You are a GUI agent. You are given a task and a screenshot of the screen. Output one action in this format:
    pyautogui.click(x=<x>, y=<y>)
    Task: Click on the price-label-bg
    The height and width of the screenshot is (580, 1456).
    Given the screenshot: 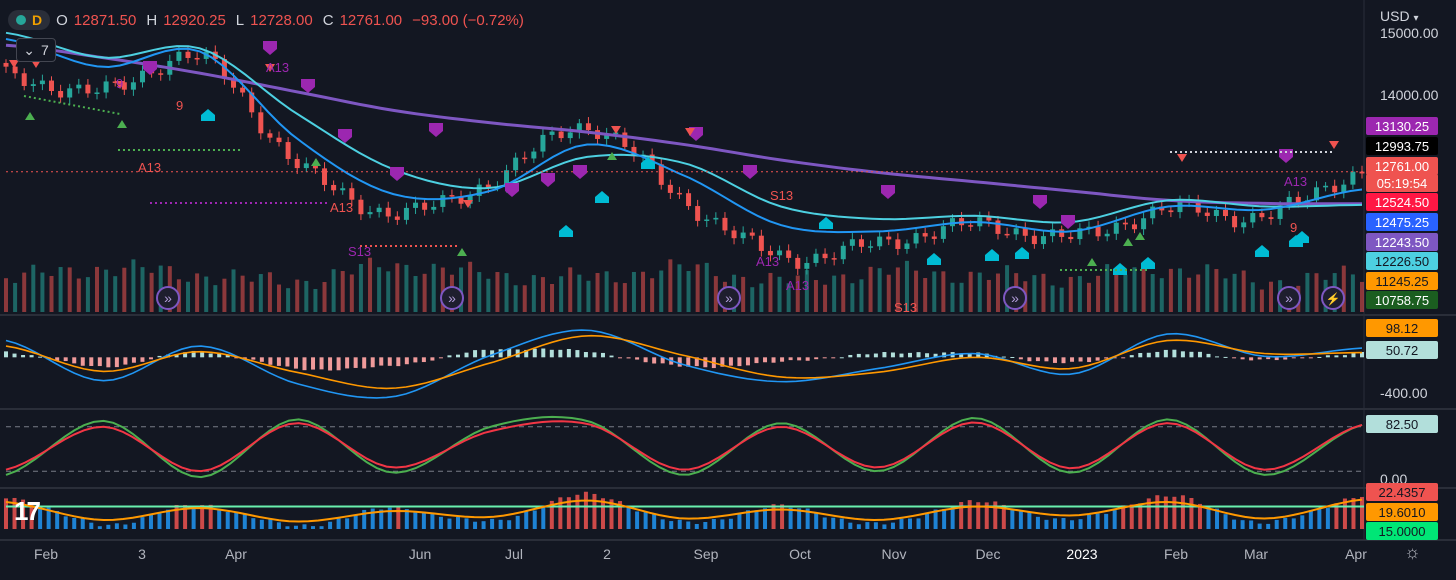 What is the action you would take?
    pyautogui.click(x=1402, y=261)
    